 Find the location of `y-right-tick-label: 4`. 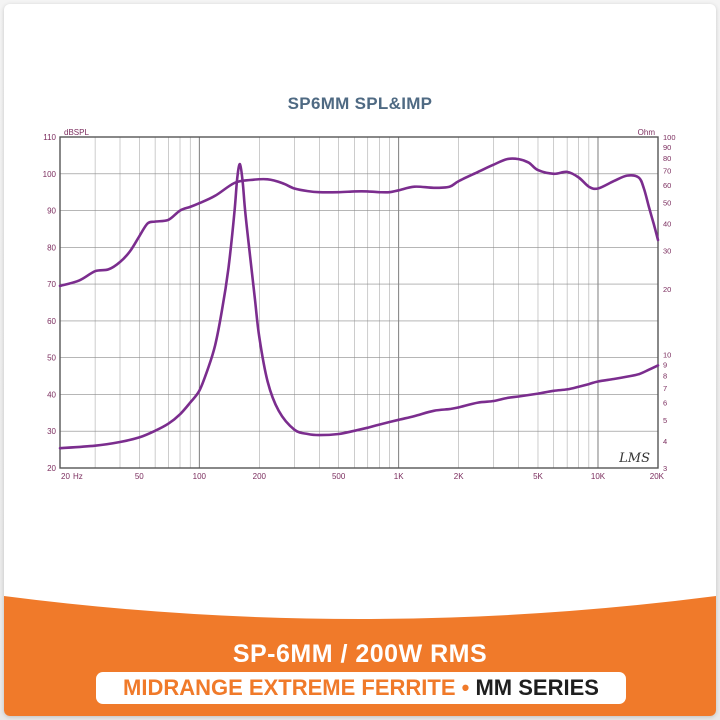

y-right-tick-label: 4 is located at coordinates (665, 441).